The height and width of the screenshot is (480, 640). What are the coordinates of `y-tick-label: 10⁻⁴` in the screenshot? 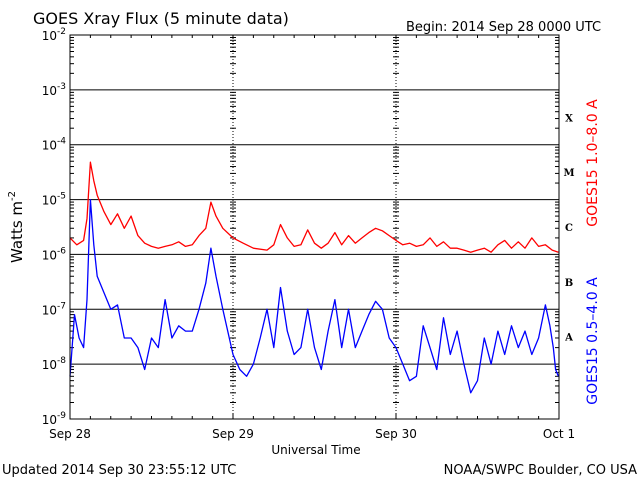 It's located at (54, 145).